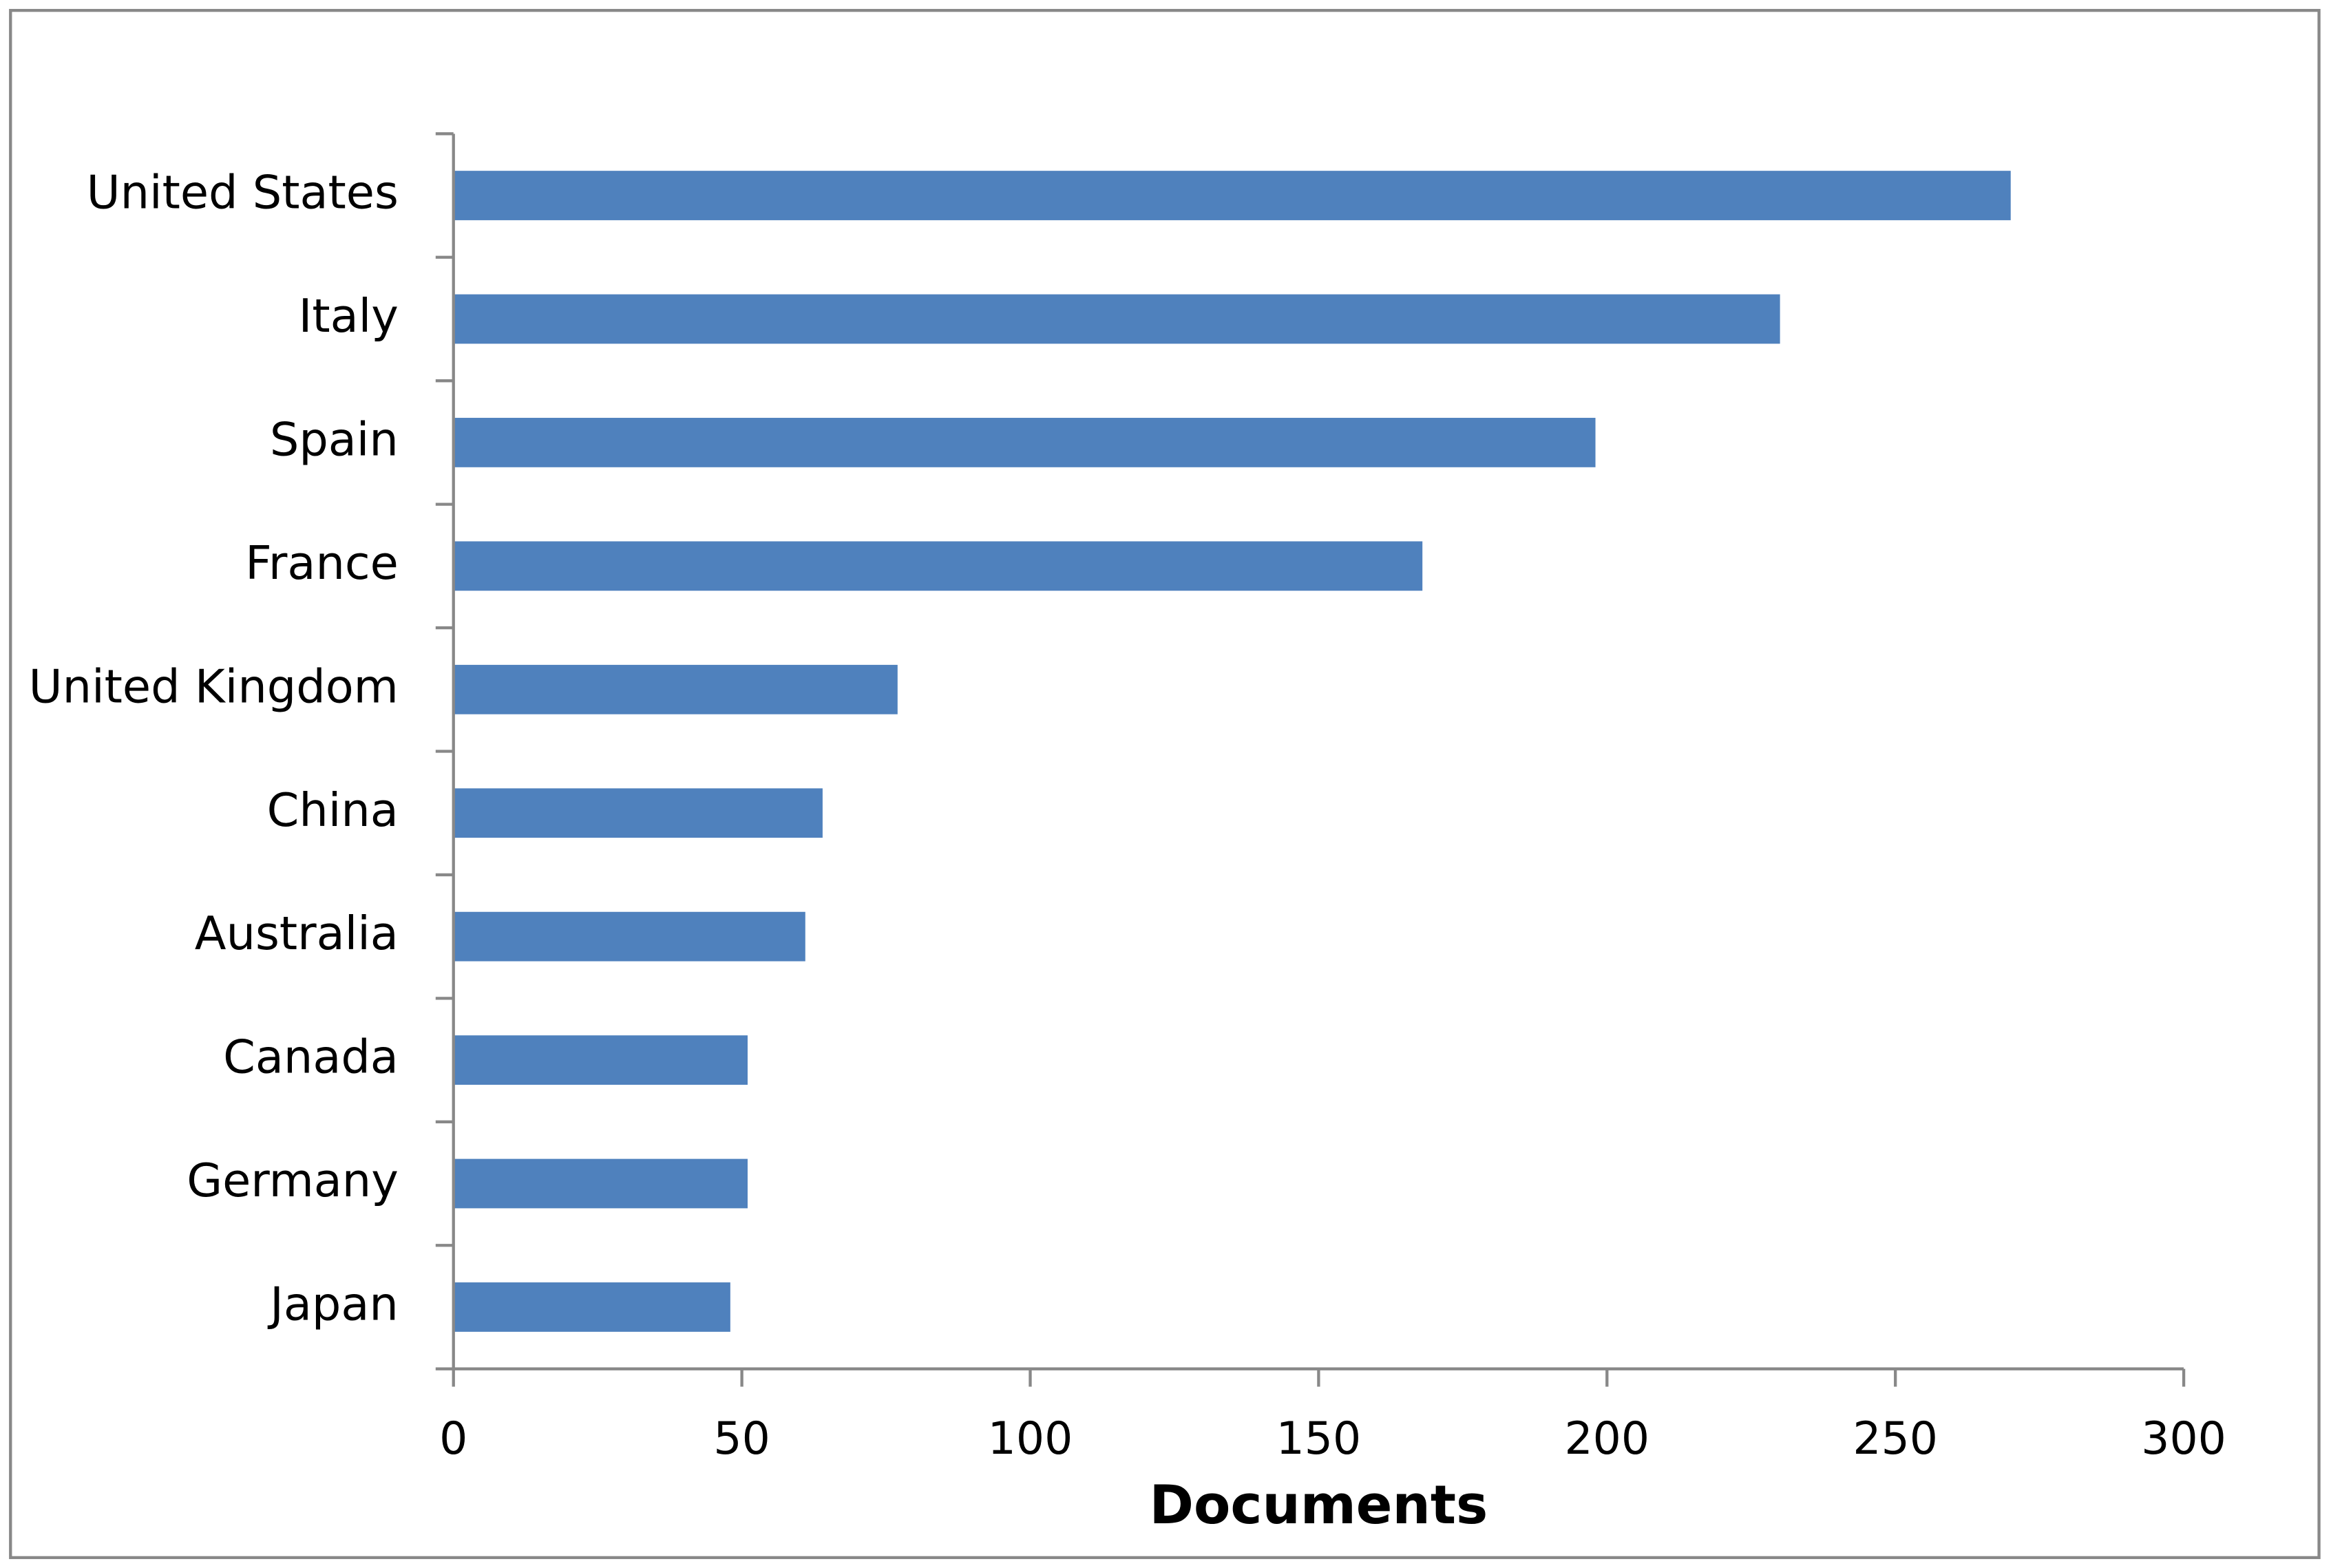 This screenshot has height=1568, width=2331. I want to click on y-tick-label: France, so click(322, 563).